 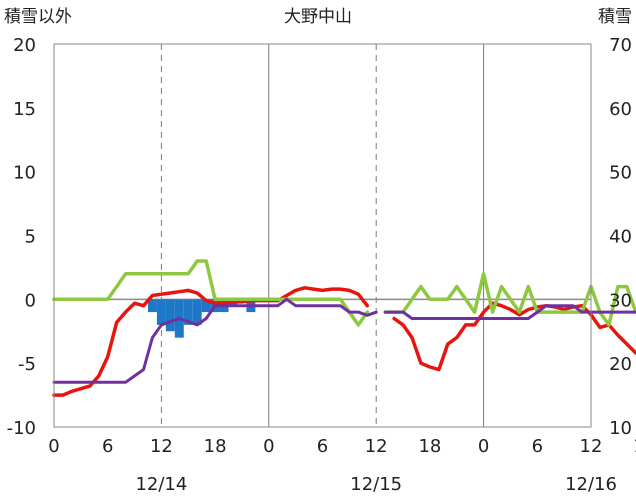 I want to click on date-label: 12/14, so click(x=161, y=484).